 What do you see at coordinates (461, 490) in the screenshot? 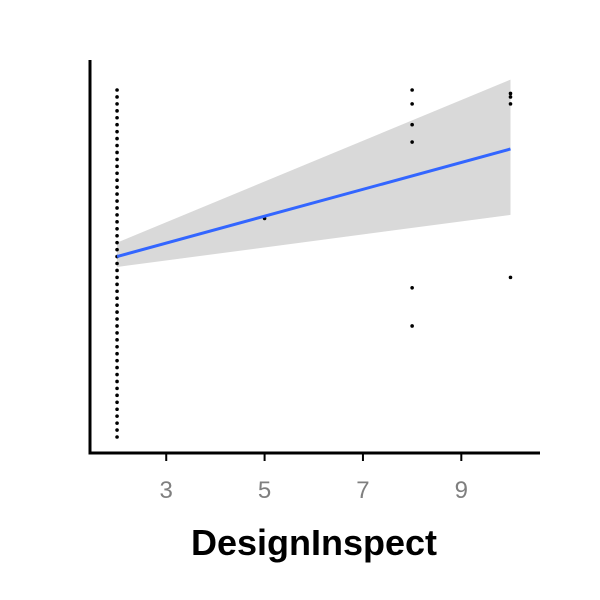
I see `x-tick-label: 9` at bounding box center [461, 490].